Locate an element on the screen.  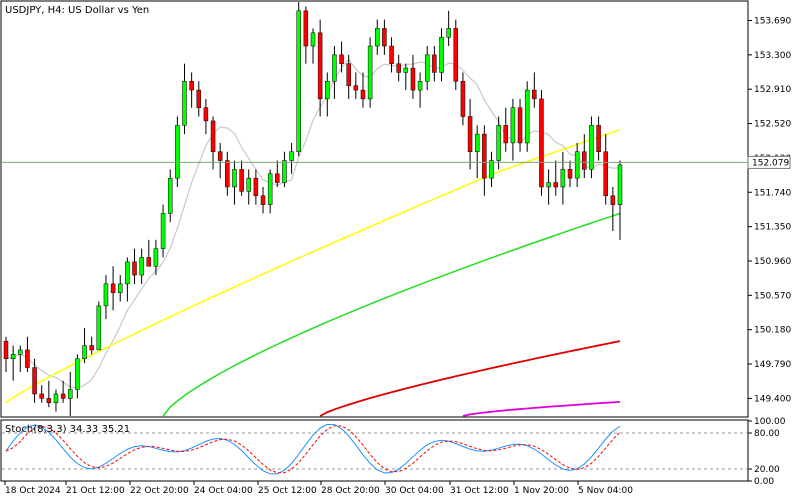
y-tick-label: 153.690 is located at coordinates (772, 21).